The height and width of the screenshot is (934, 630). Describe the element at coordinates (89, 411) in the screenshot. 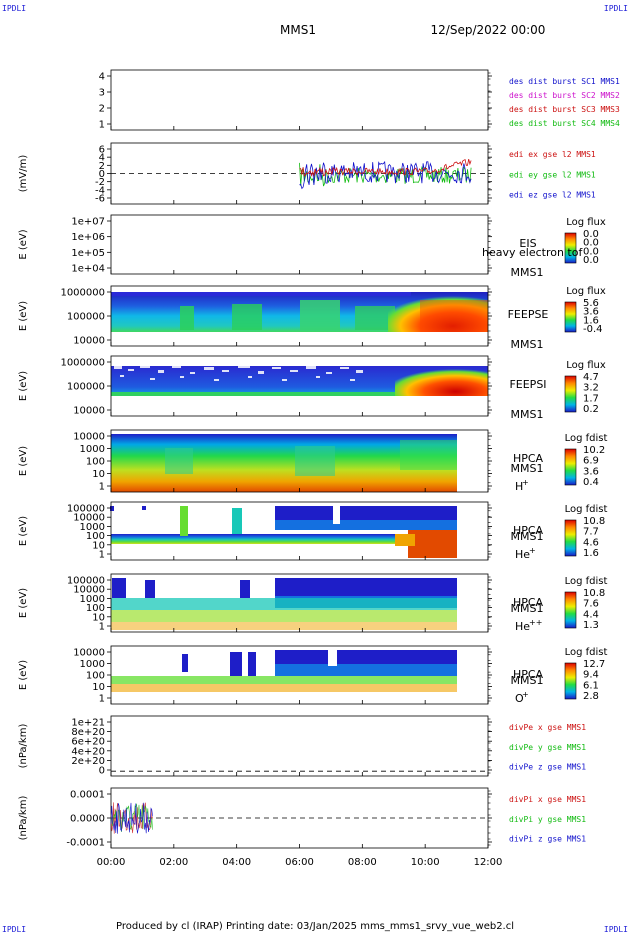

I see `ytick-label-feepsi-2: 10000` at that location.